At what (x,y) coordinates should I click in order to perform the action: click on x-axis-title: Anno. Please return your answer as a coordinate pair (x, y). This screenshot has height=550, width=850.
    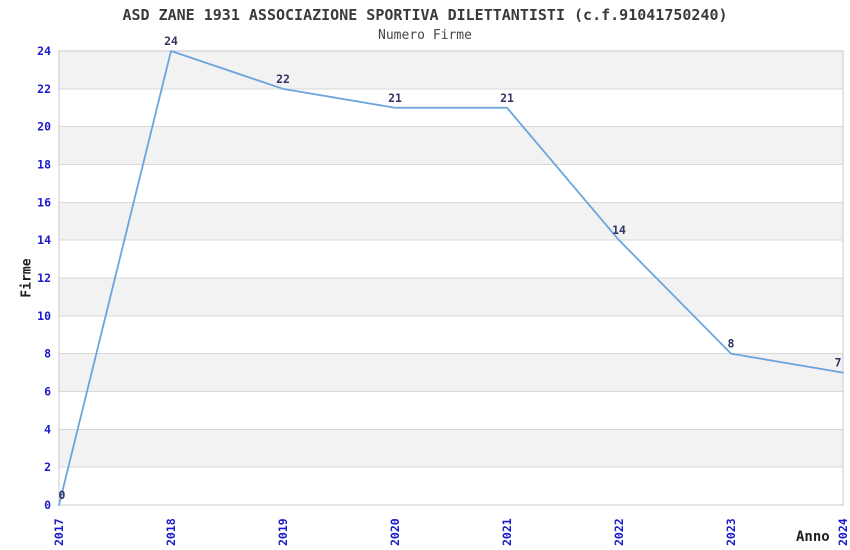
    Looking at the image, I should click on (813, 537).